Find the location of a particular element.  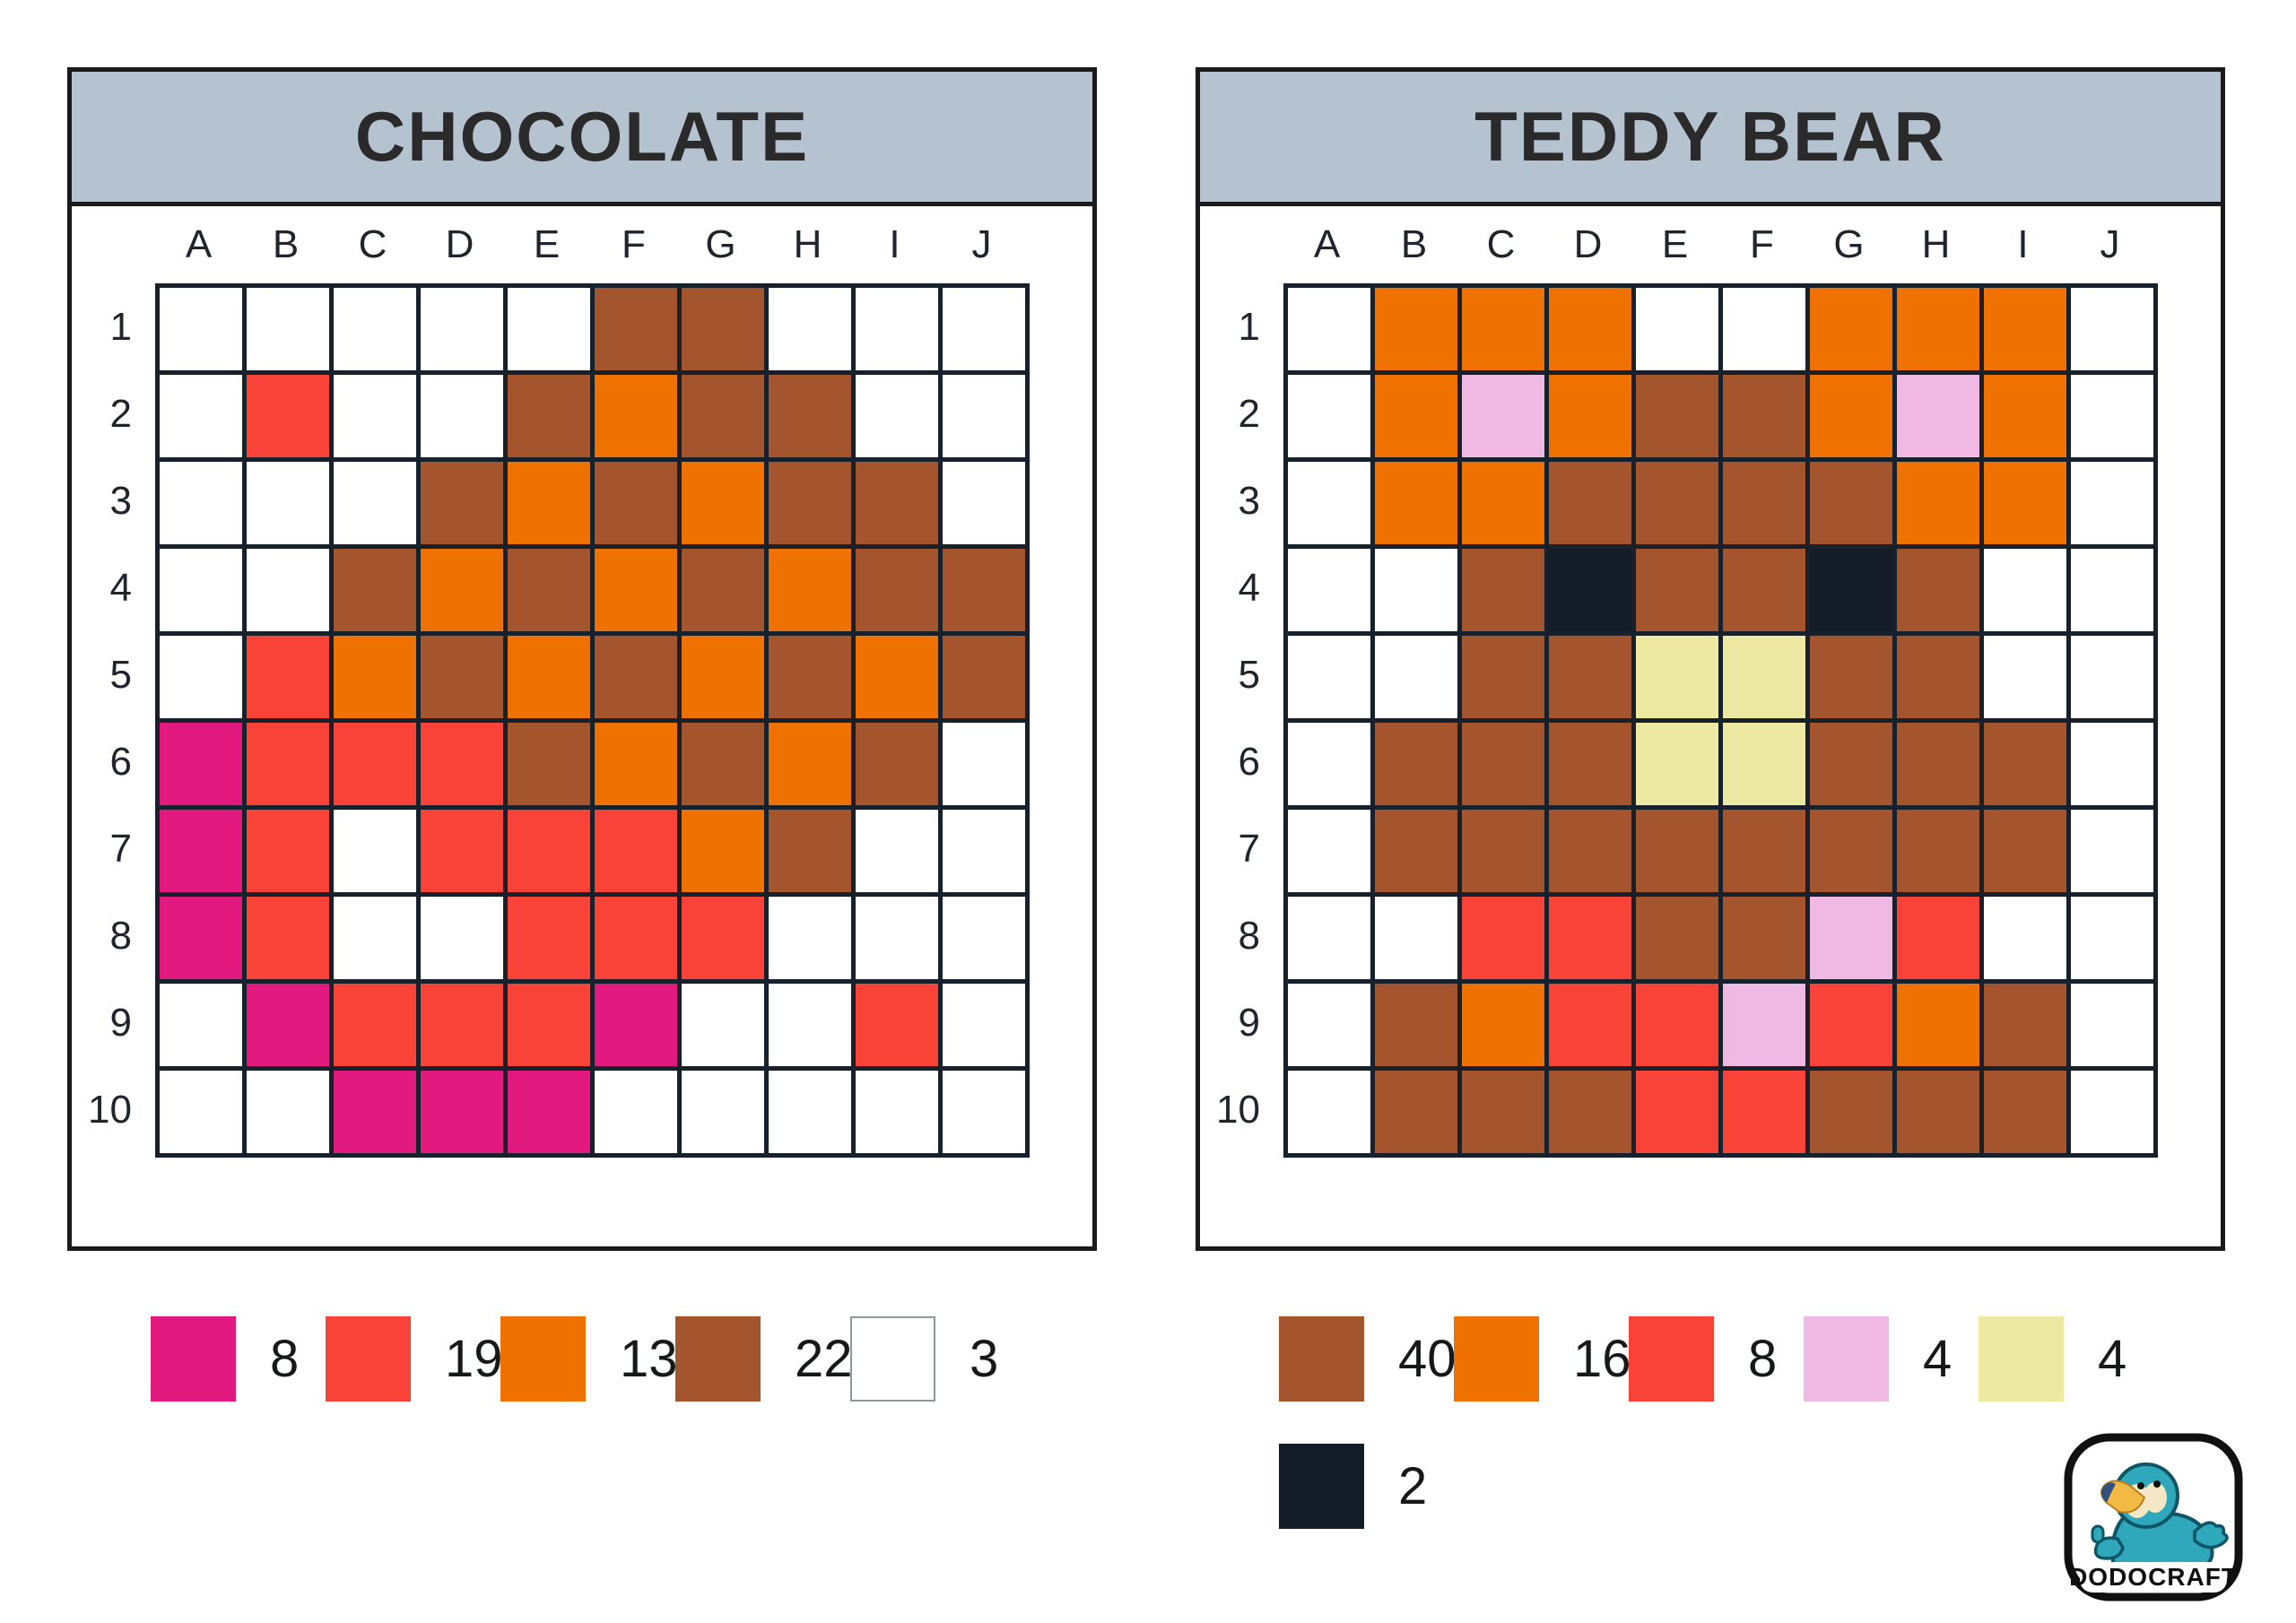

grid-cell-H10-brown is located at coordinates (1938, 1112).